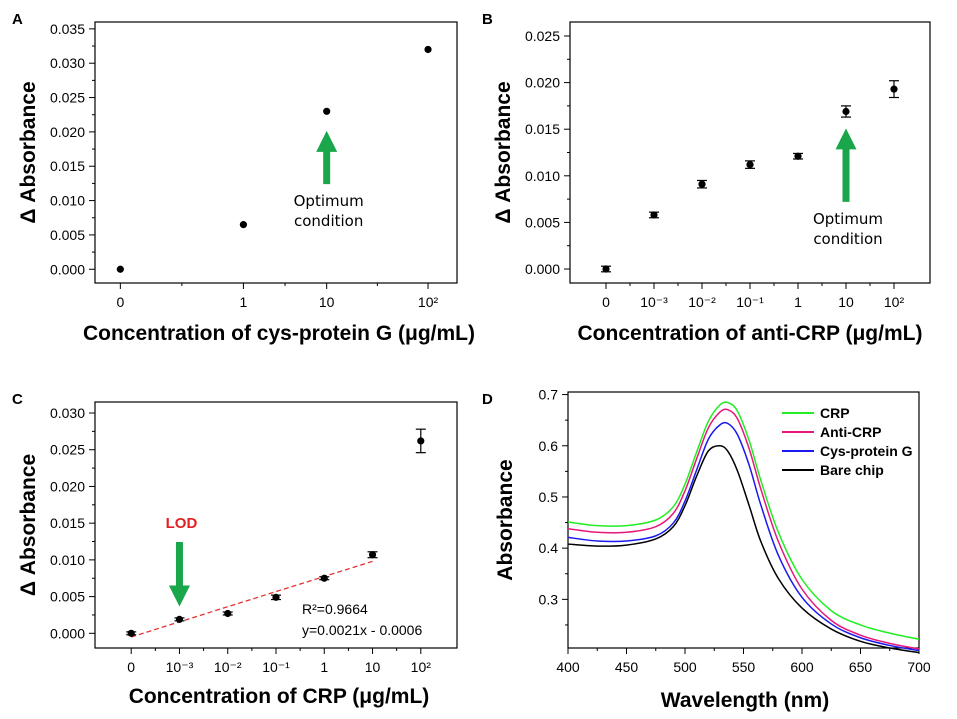  What do you see at coordinates (324, 667) in the screenshot?
I see `x-tick-label-c: 1` at bounding box center [324, 667].